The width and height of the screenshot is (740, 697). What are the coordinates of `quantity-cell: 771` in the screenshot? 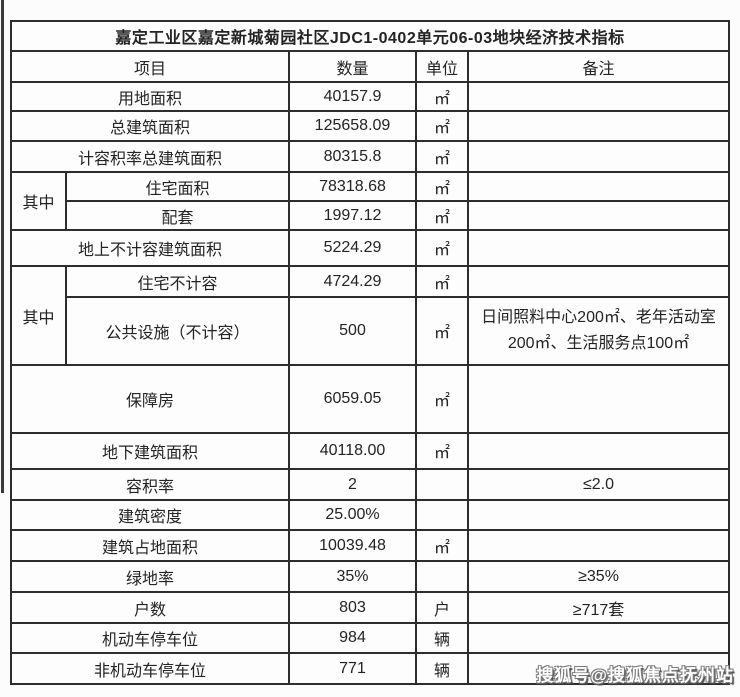 It's located at (352, 668).